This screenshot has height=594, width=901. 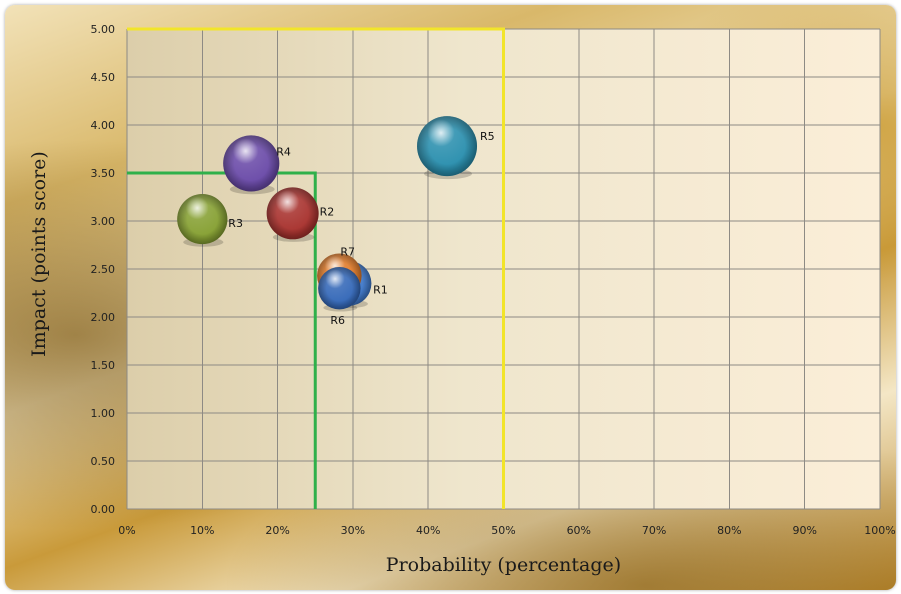 What do you see at coordinates (103, 221) in the screenshot?
I see `y-tick-label: 3.00` at bounding box center [103, 221].